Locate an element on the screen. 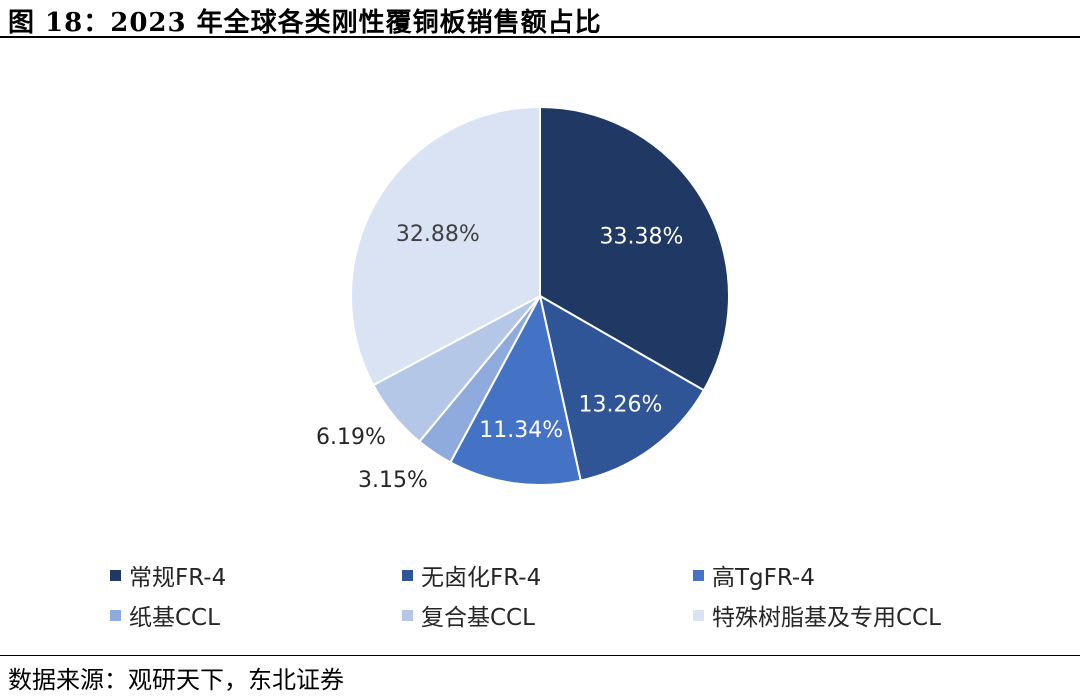 This screenshot has height=697, width=1080. slice-value-label: 3.15% is located at coordinates (393, 480).